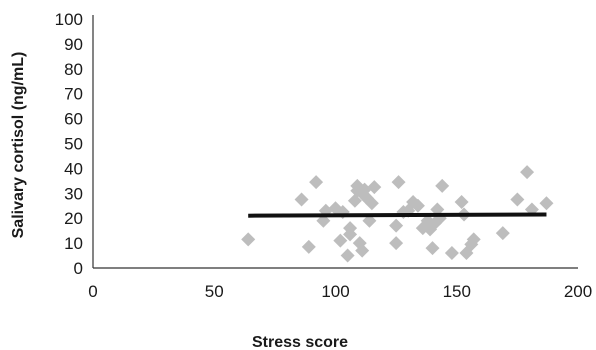  What do you see at coordinates (78, 268) in the screenshot?
I see `y-tick-label: 0` at bounding box center [78, 268].